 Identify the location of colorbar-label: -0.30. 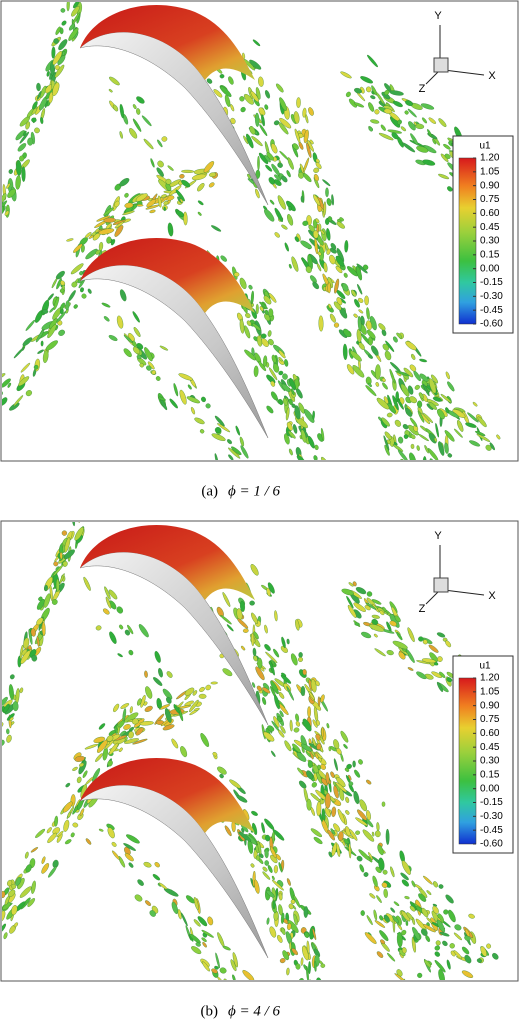
(491, 816).